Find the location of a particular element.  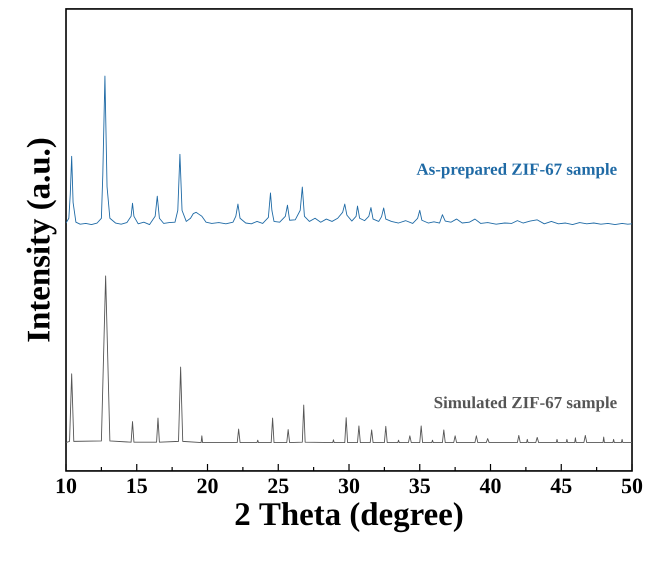

x-axis-title: 2 Theta (degree) is located at coordinates (349, 517).